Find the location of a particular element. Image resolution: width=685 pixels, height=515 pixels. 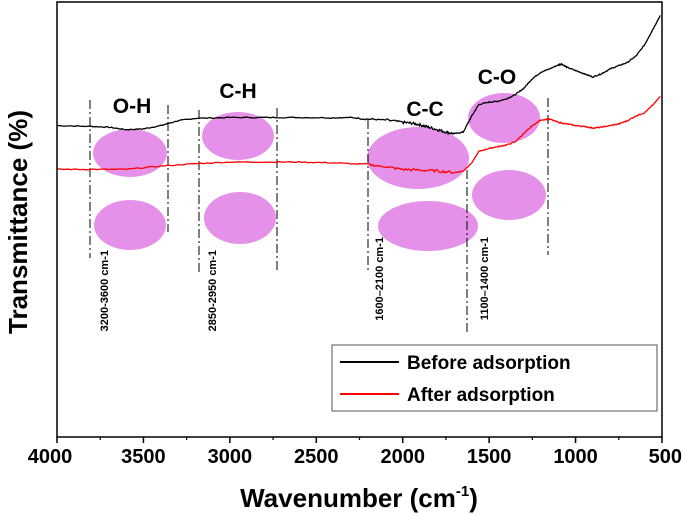

x-tick-label: 2500 is located at coordinates (316, 457).